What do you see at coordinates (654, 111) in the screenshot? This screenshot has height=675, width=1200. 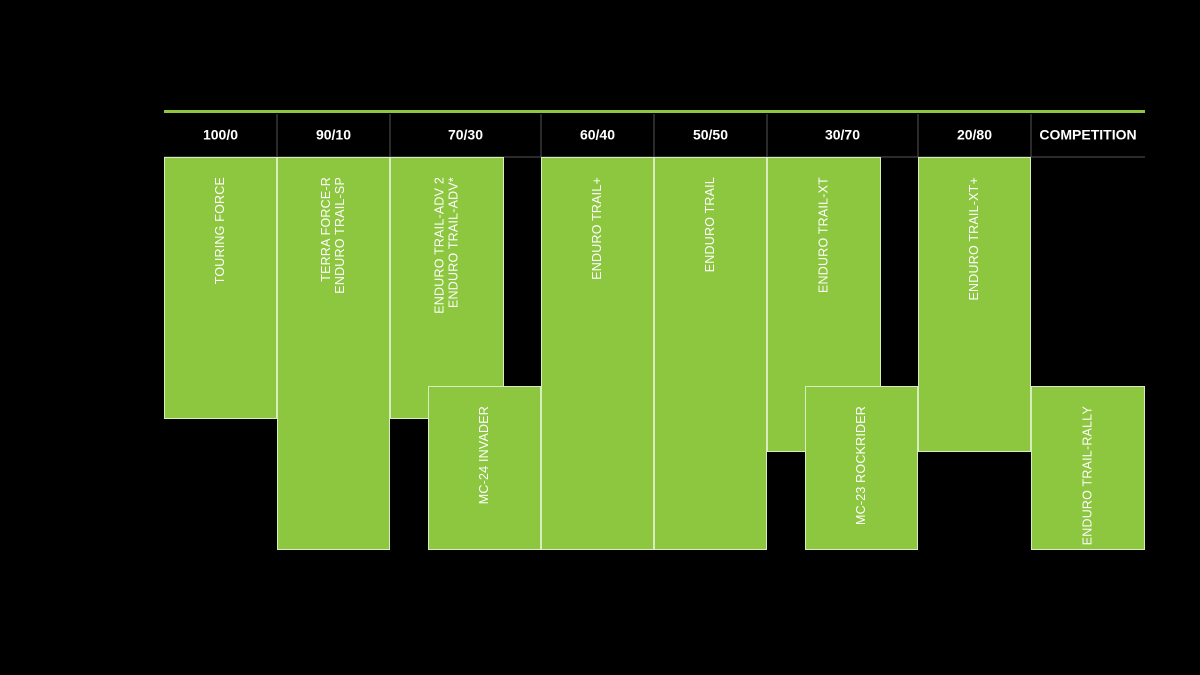 I see `header-rule` at bounding box center [654, 111].